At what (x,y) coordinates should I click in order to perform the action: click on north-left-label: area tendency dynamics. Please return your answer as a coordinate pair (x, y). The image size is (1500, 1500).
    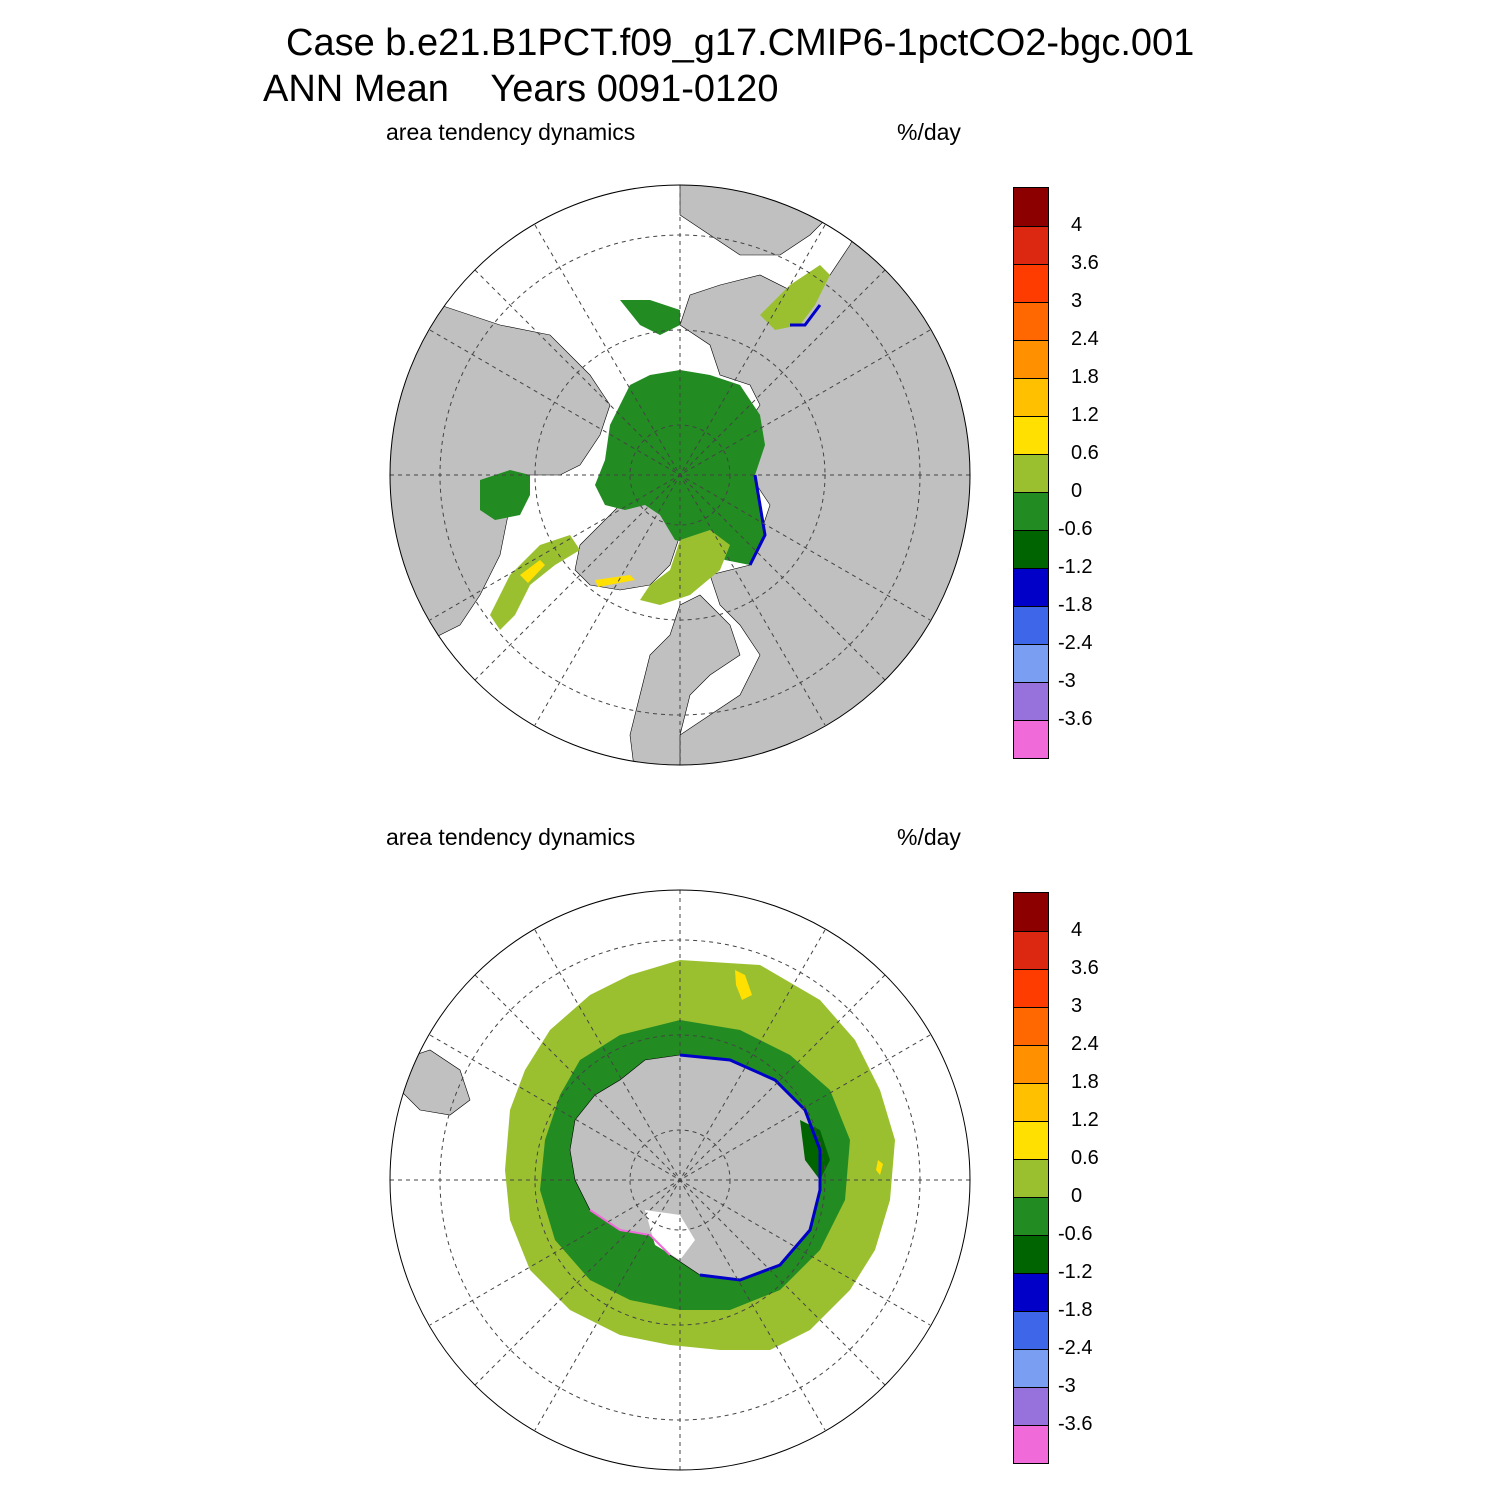
    Looking at the image, I should click on (511, 132).